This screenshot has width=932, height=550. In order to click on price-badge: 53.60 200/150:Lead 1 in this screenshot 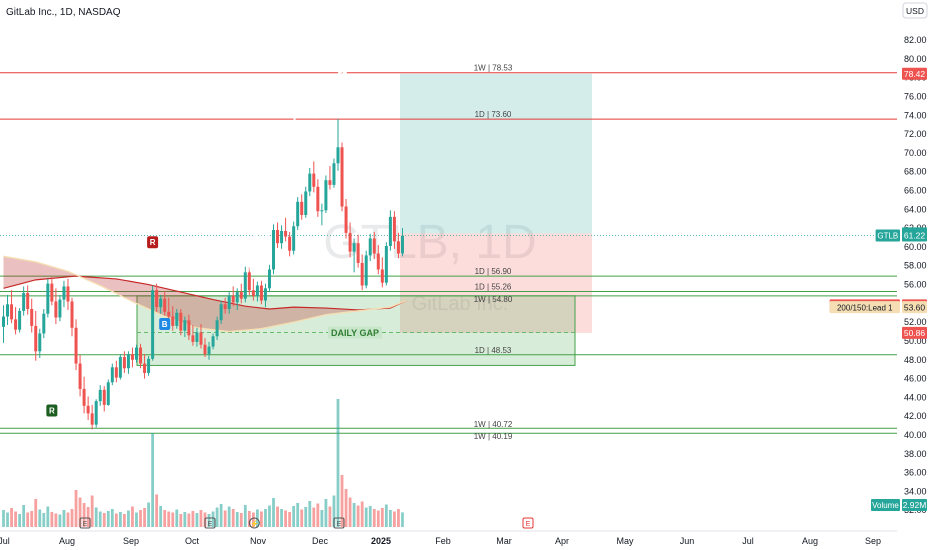, I will do `click(878, 307)`.